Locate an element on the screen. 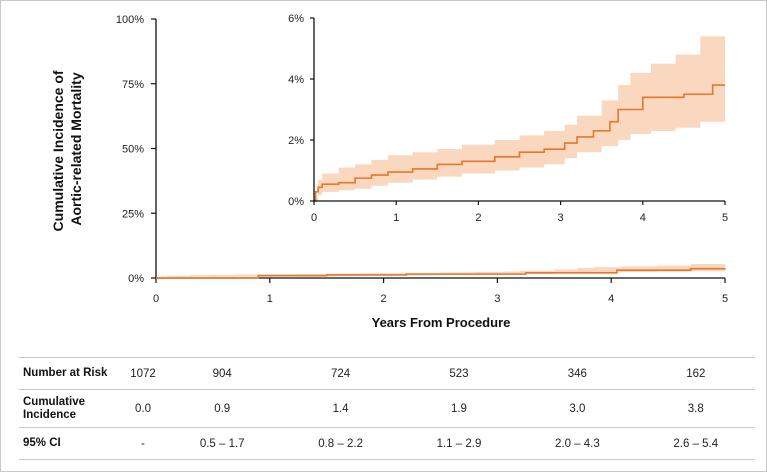  inset-y-tick-label: 2% is located at coordinates (296, 141).